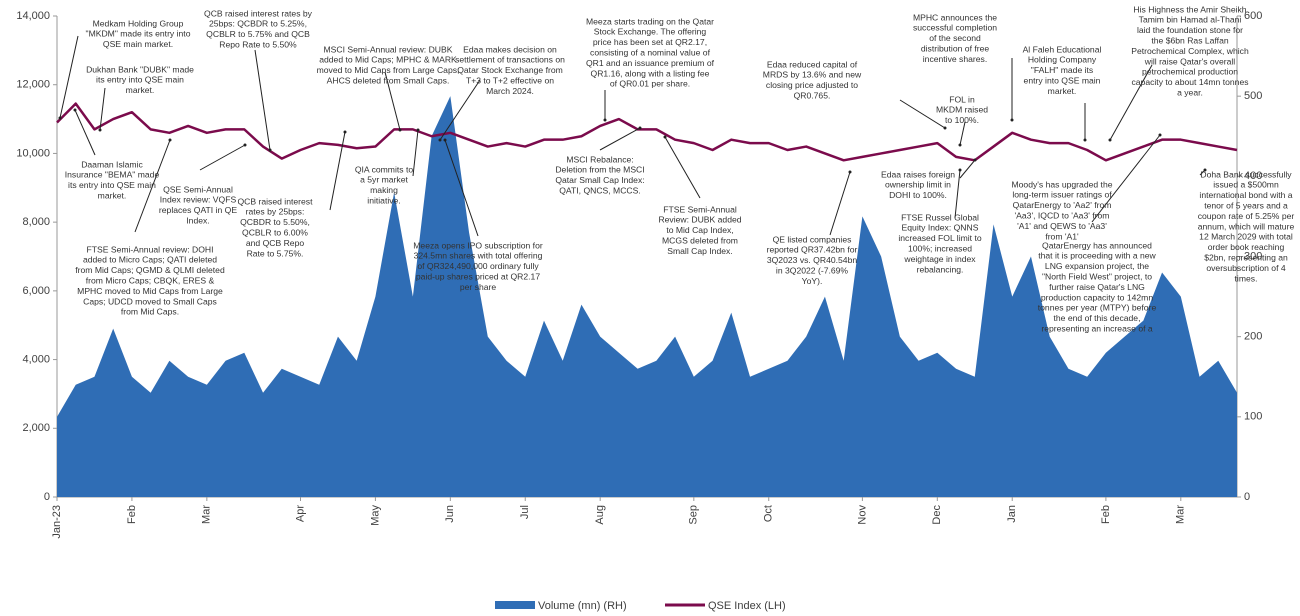 The image size is (1300, 616). What do you see at coordinates (647, 132) in the screenshot?
I see `index-line` at bounding box center [647, 132].